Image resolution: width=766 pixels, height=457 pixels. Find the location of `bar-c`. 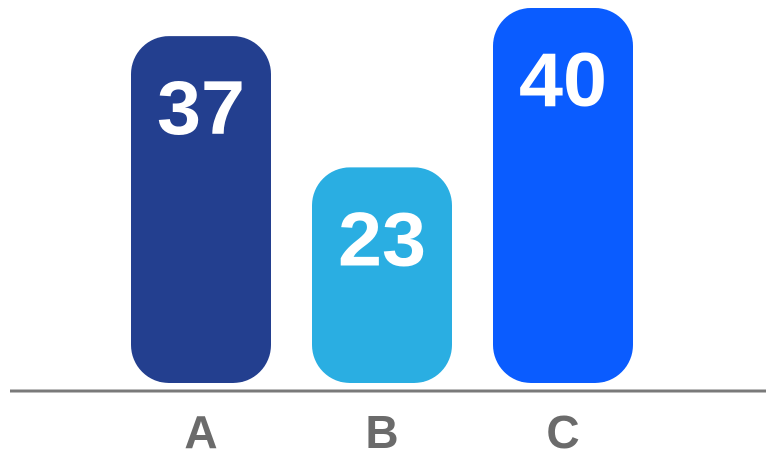

bar-c is located at coordinates (563, 195).